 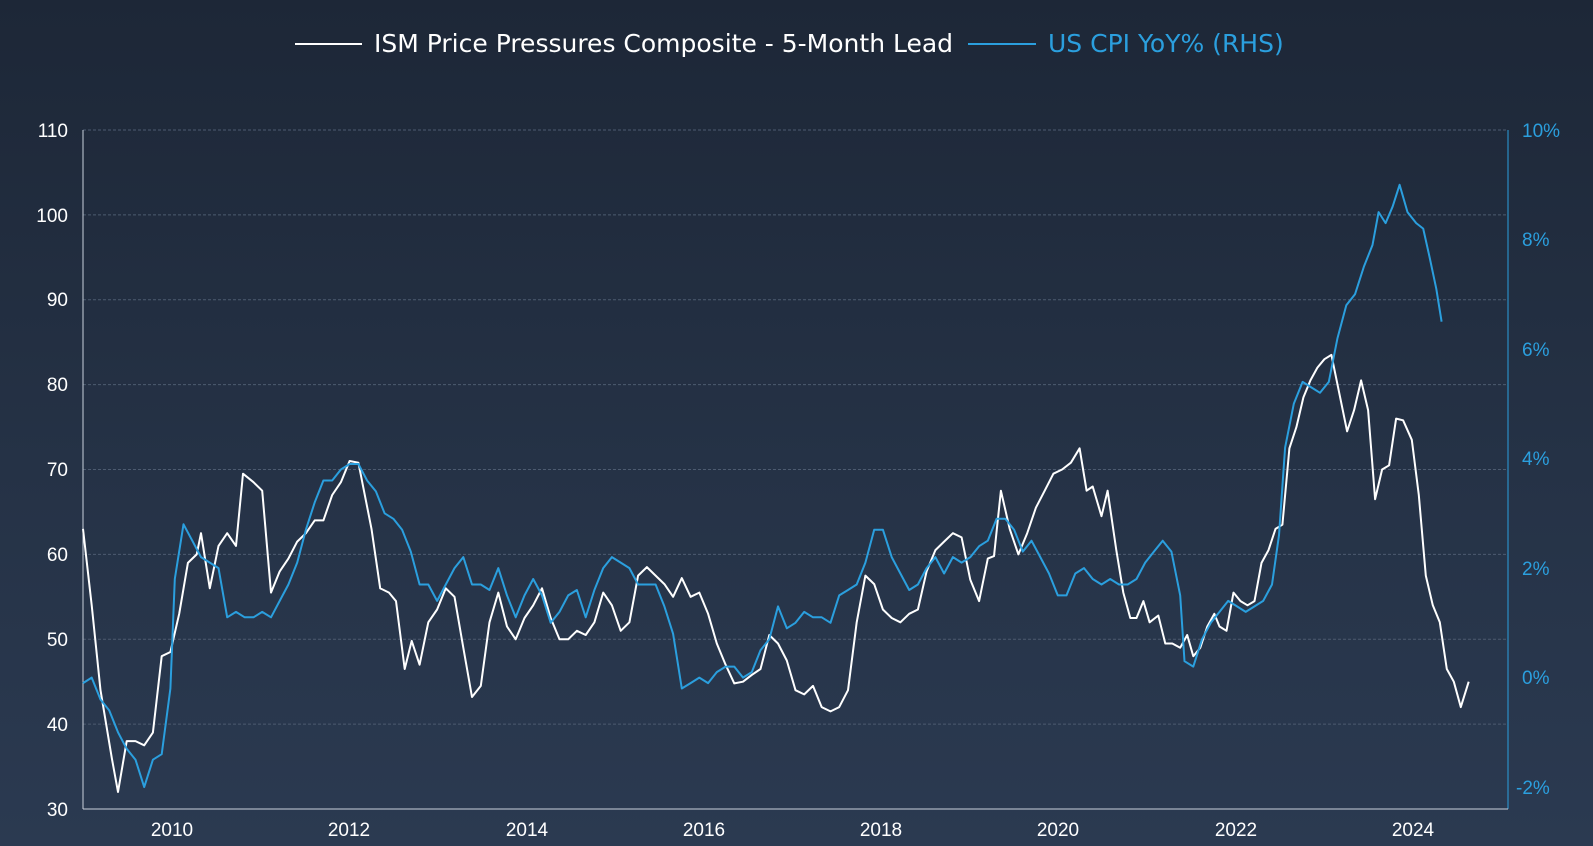 I want to click on y-right-tick-label: 6%, so click(x=1536, y=350).